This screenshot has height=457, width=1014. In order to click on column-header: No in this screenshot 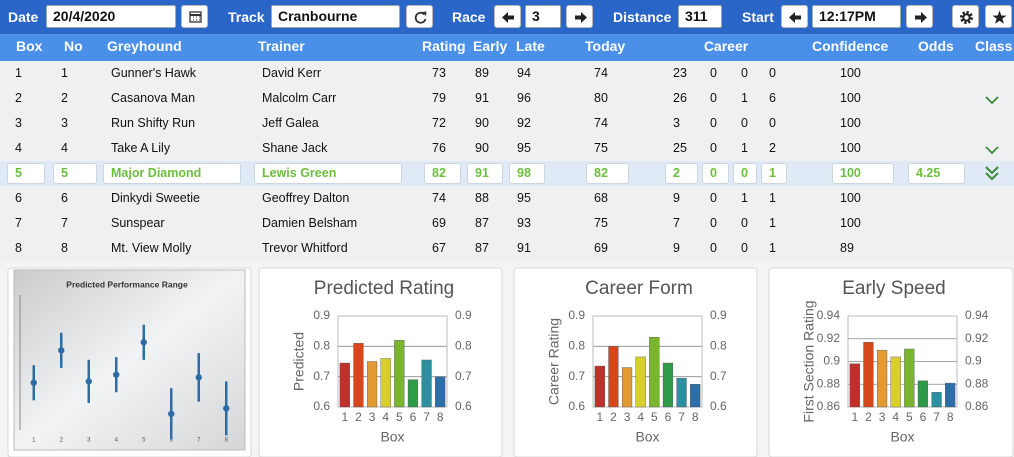, I will do `click(73, 46)`.